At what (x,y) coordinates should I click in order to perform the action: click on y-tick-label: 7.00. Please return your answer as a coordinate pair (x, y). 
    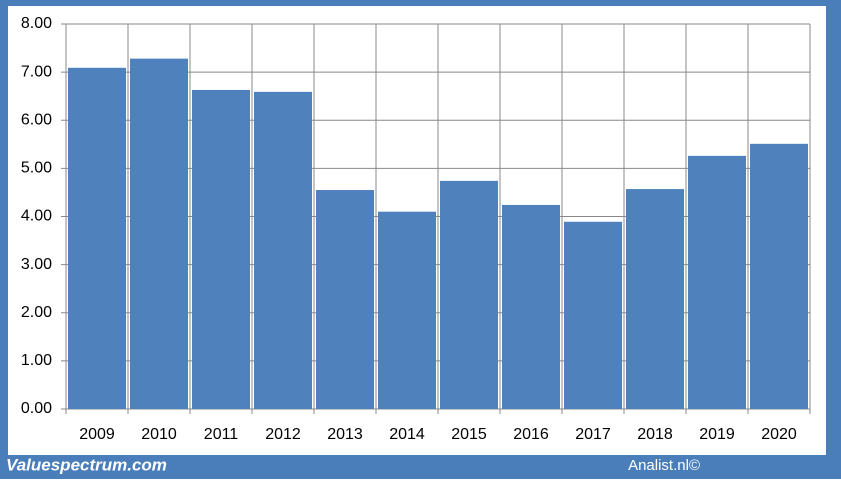
    Looking at the image, I should click on (36, 71).